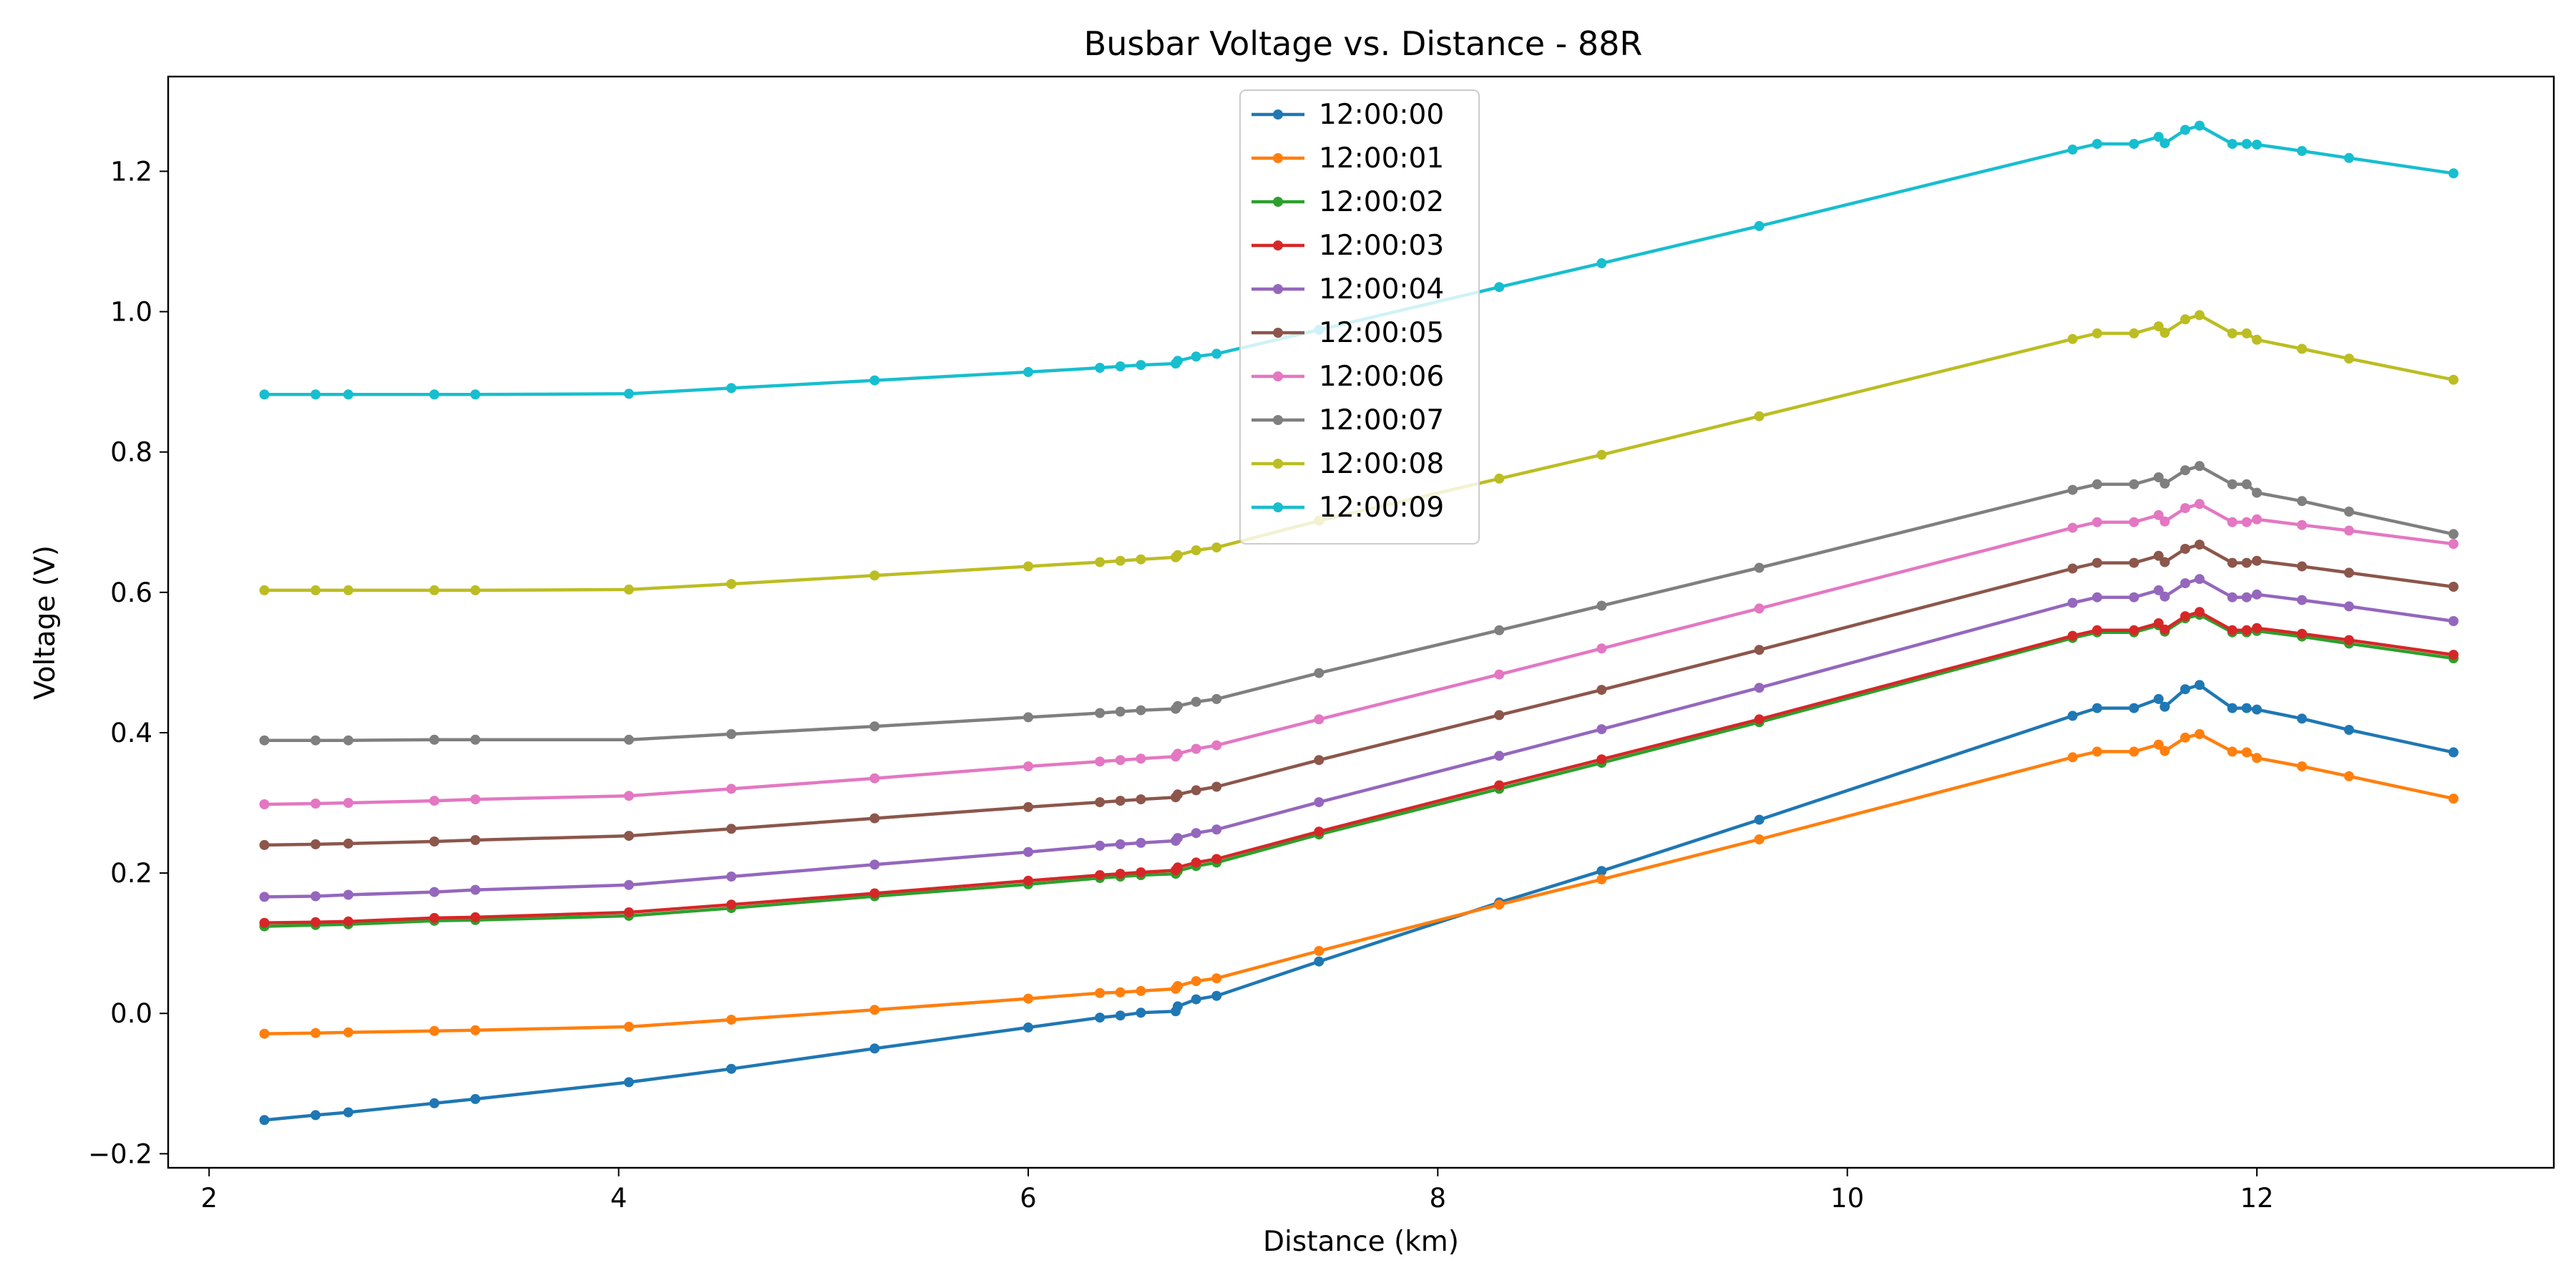 Image resolution: width=2576 pixels, height=1288 pixels. I want to click on x-tick-label: 4, so click(619, 1198).